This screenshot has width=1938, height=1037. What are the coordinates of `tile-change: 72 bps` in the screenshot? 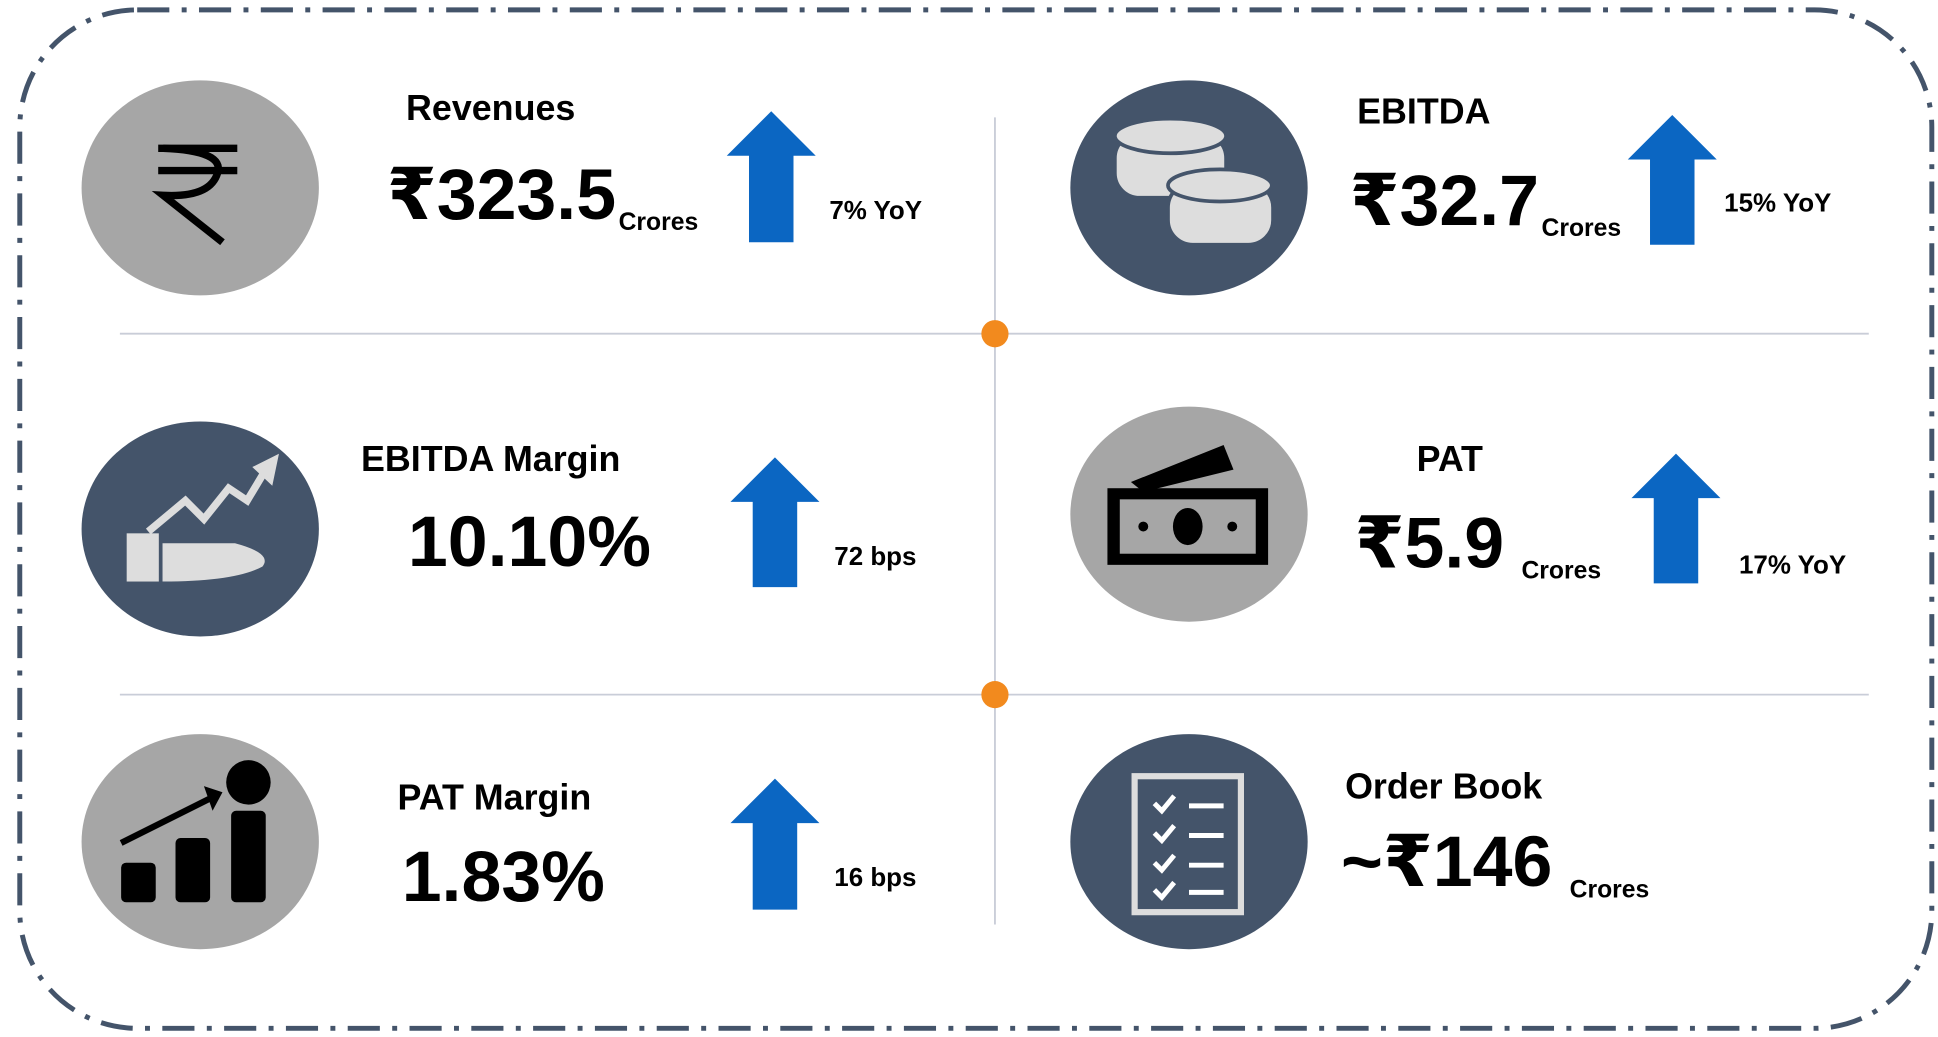 It's located at (875, 557).